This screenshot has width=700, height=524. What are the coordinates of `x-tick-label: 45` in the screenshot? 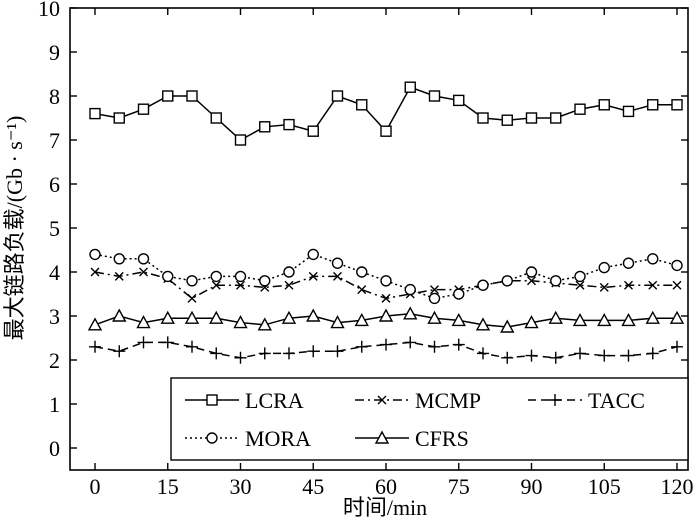 It's located at (313, 486).